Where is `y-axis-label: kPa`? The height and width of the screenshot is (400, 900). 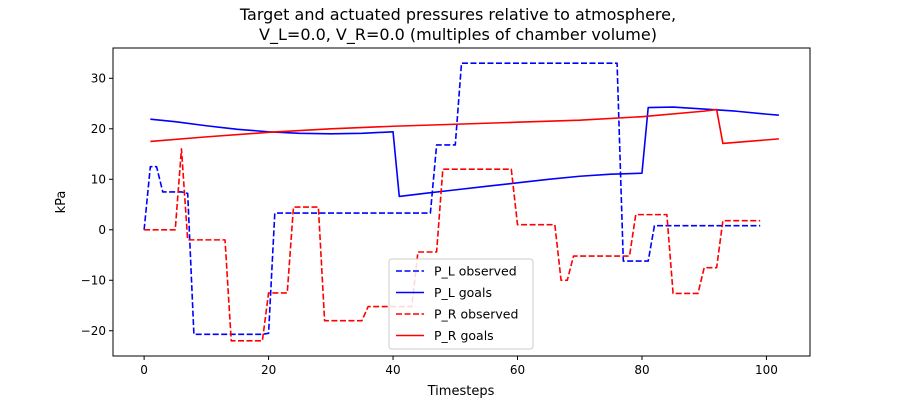
y-axis-label: kPa is located at coordinates (61, 202).